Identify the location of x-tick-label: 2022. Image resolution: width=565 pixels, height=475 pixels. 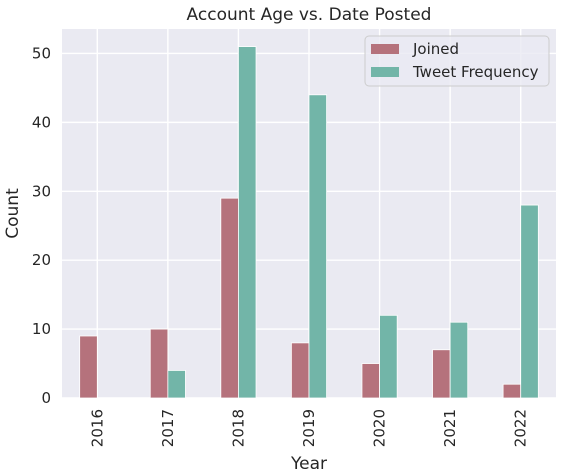
(521, 428).